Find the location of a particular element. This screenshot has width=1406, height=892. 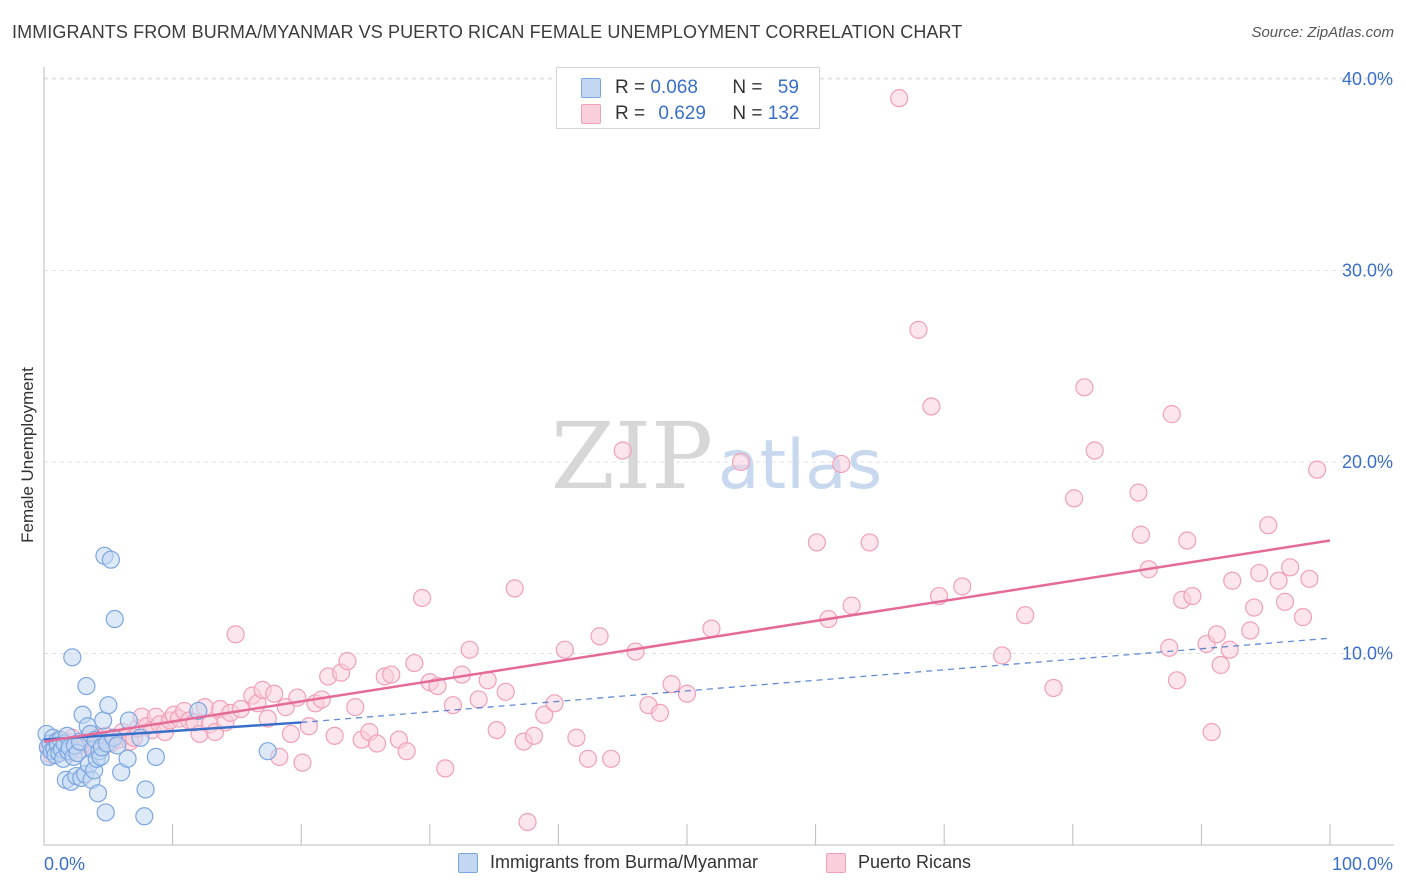

legend-n-value: 132 is located at coordinates (783, 113).